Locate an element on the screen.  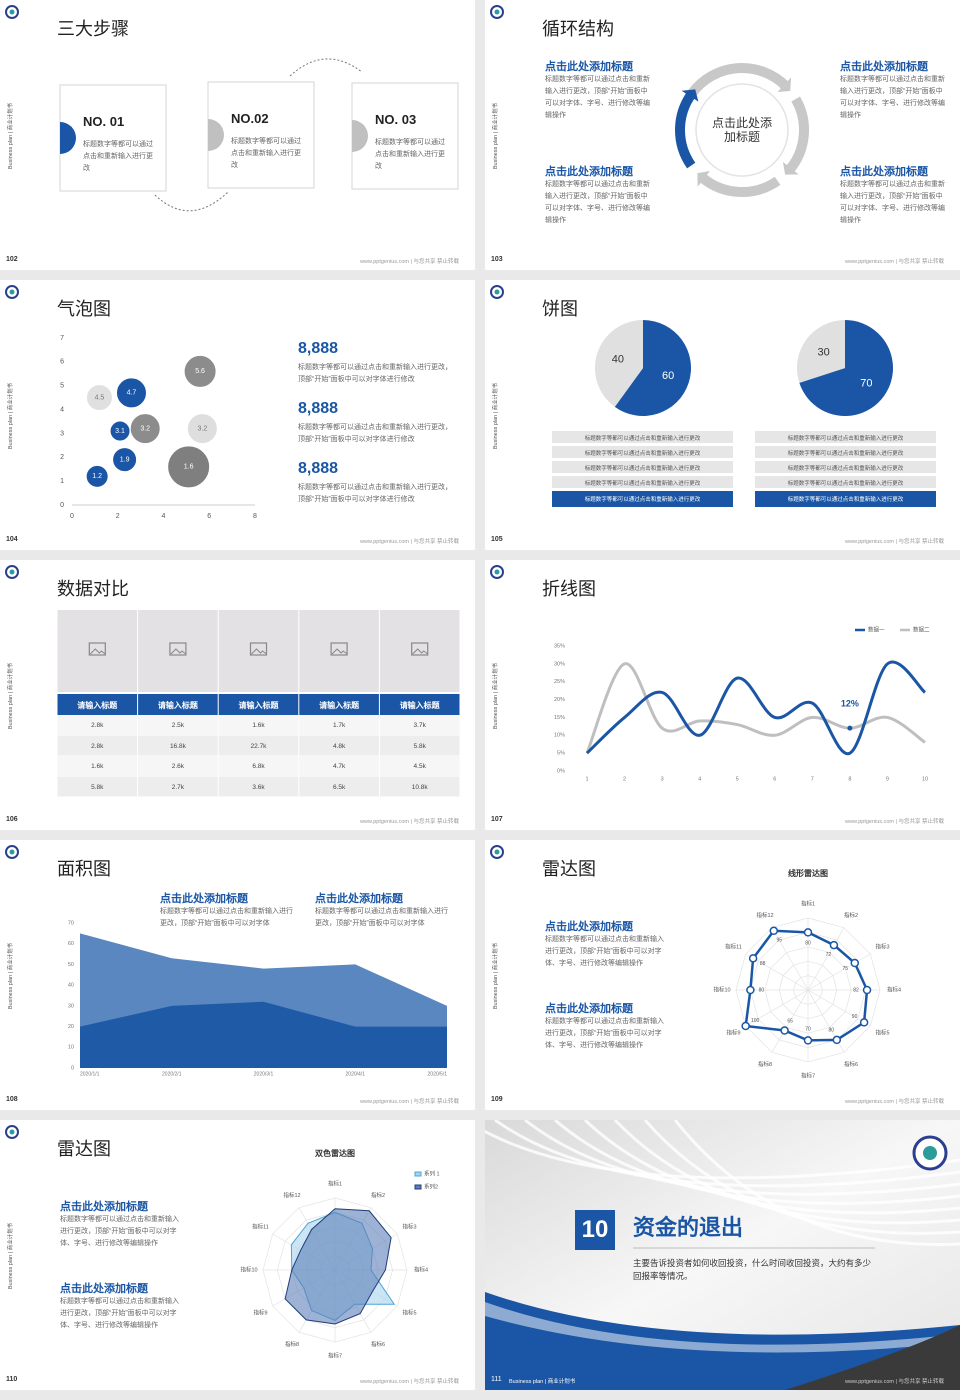
block-text: 标题数字等都可以通过点击和重新输入进行更改，顶部“开始”面板中可以对字体 is located at coordinates (381, 917).